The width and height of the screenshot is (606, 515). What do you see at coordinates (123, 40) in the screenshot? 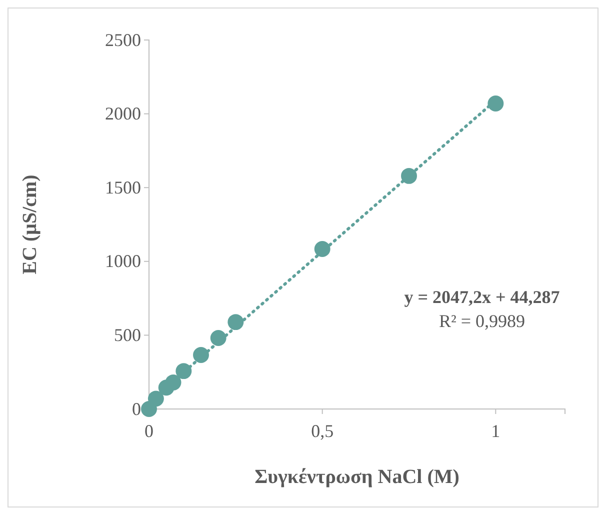
I see `y-tick-label: 2500` at bounding box center [123, 40].